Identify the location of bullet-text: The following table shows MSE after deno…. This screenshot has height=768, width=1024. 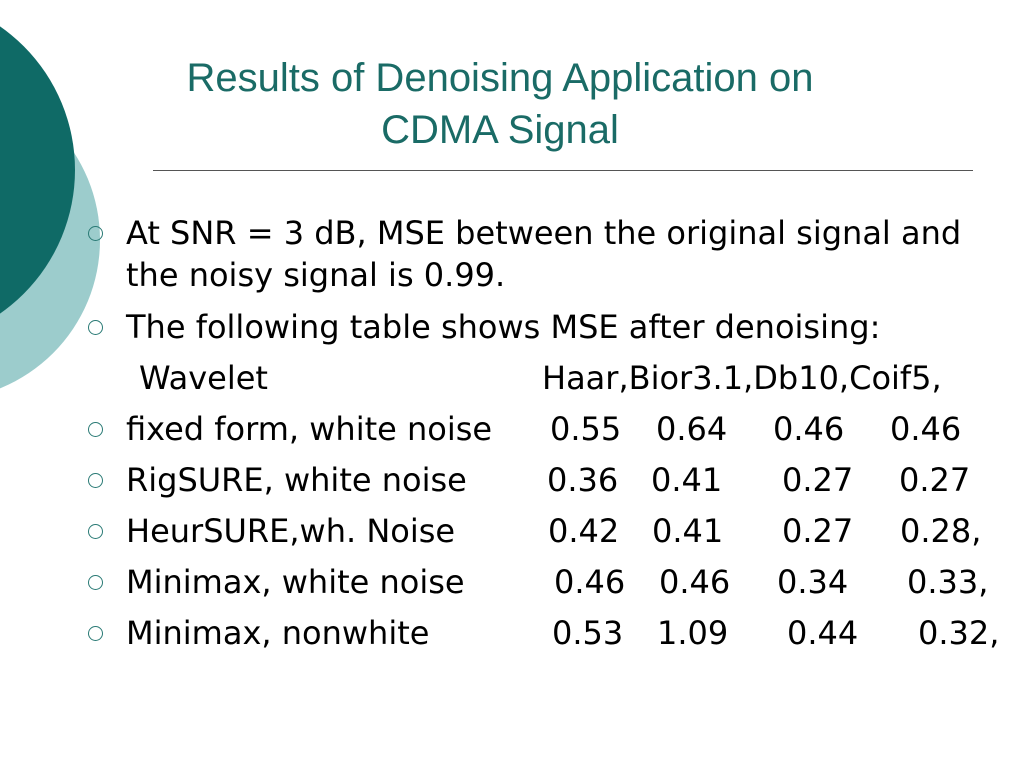
(503, 327).